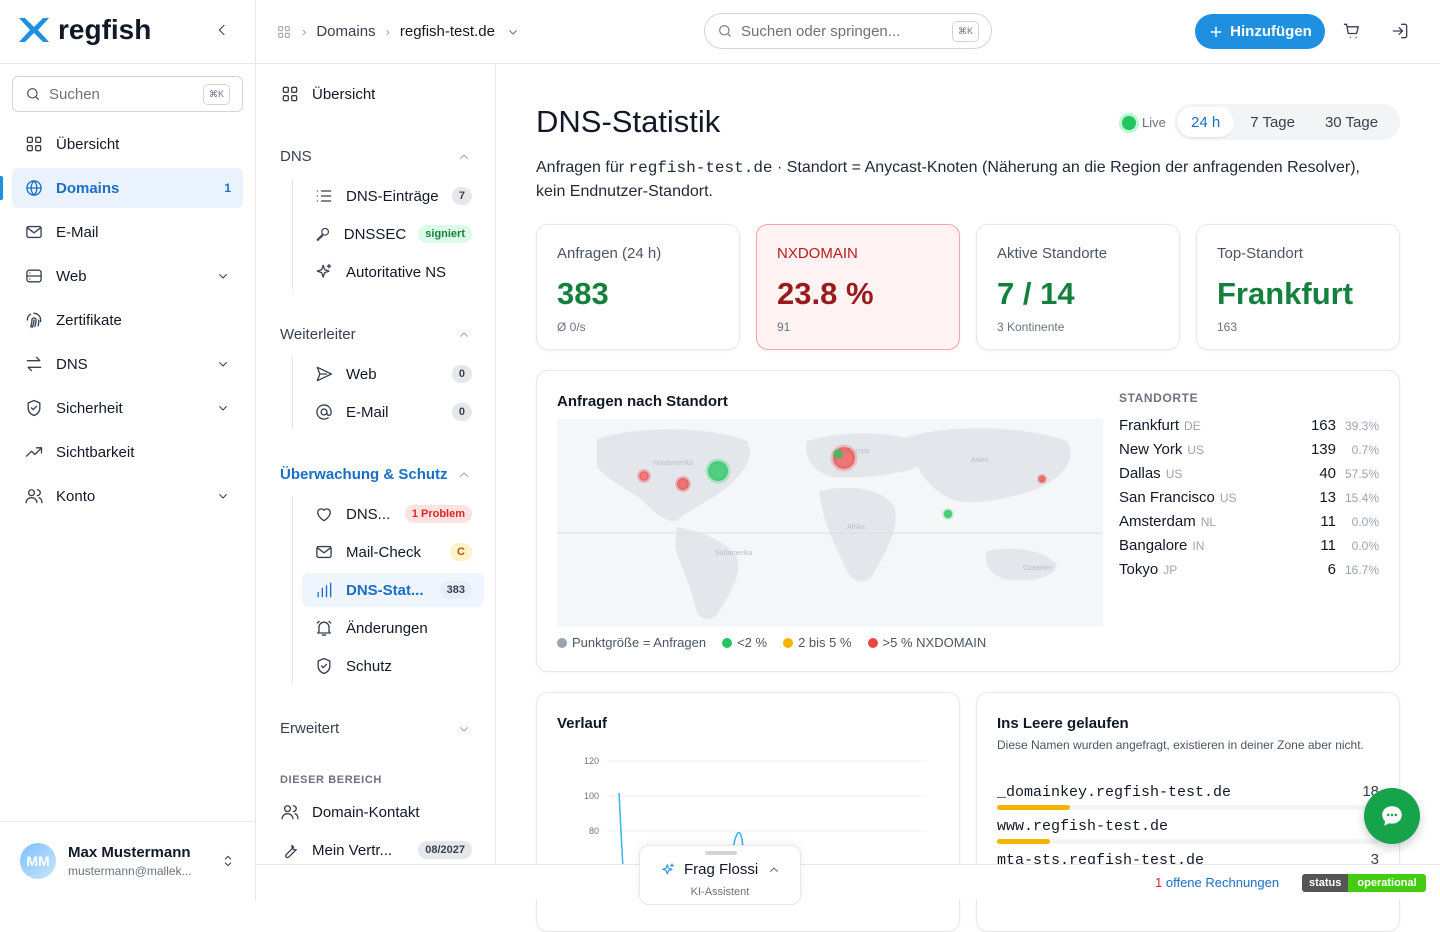 This screenshot has width=1440, height=932. Describe the element at coordinates (1157, 521) in the screenshot. I see `location-city: Amsterdam` at that location.